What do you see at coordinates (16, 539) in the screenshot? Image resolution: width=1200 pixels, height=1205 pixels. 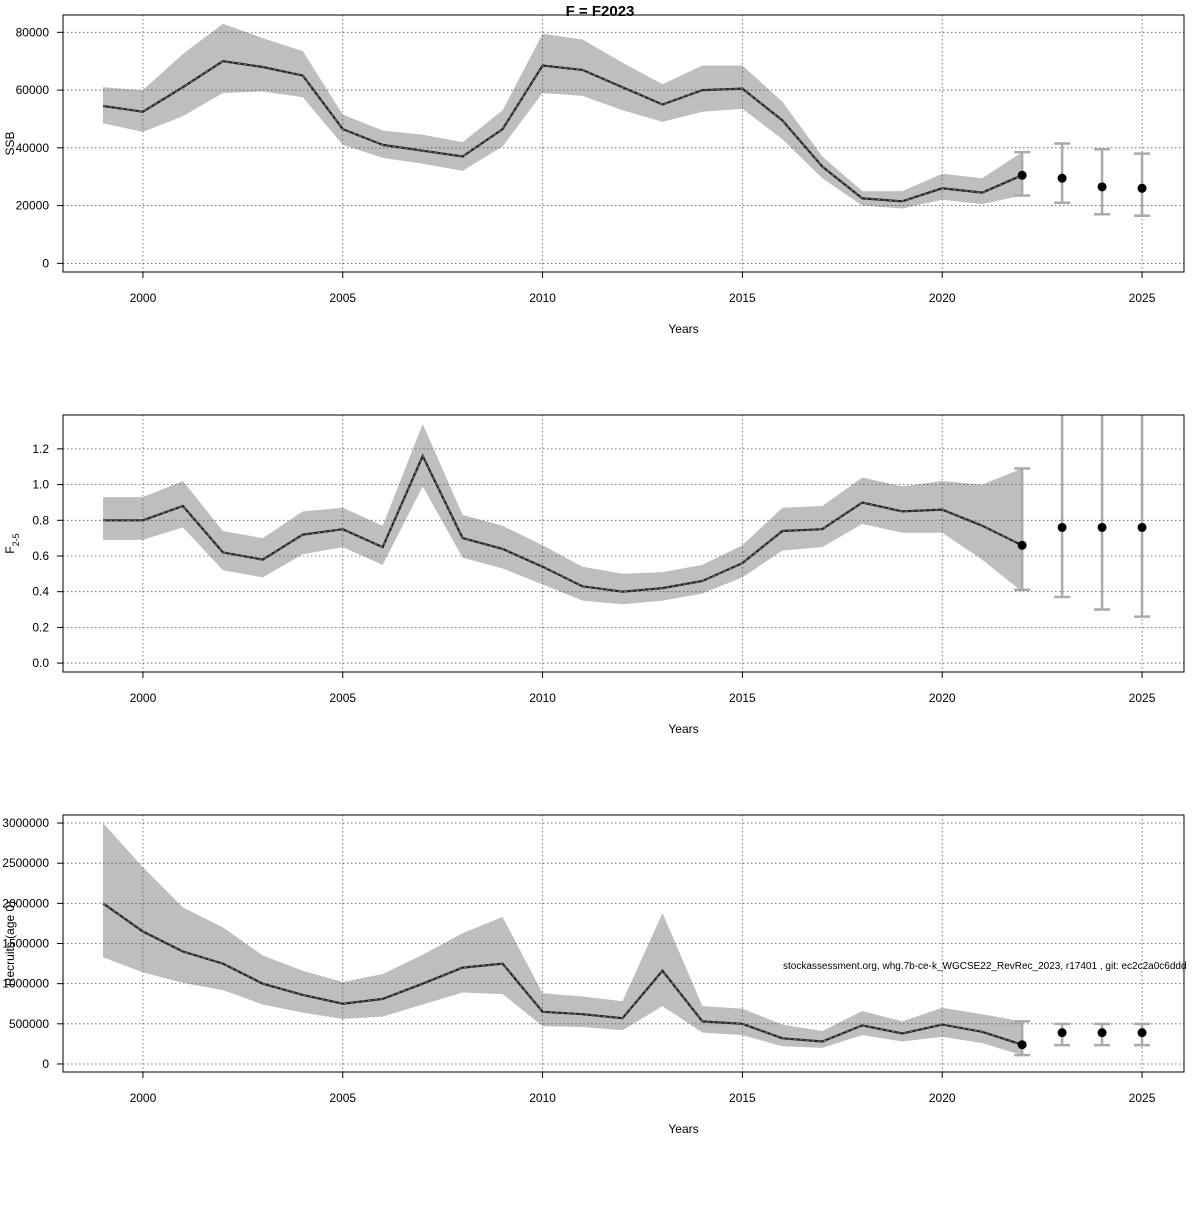 I see `y-axis-title-subscript: 2-5` at bounding box center [16, 539].